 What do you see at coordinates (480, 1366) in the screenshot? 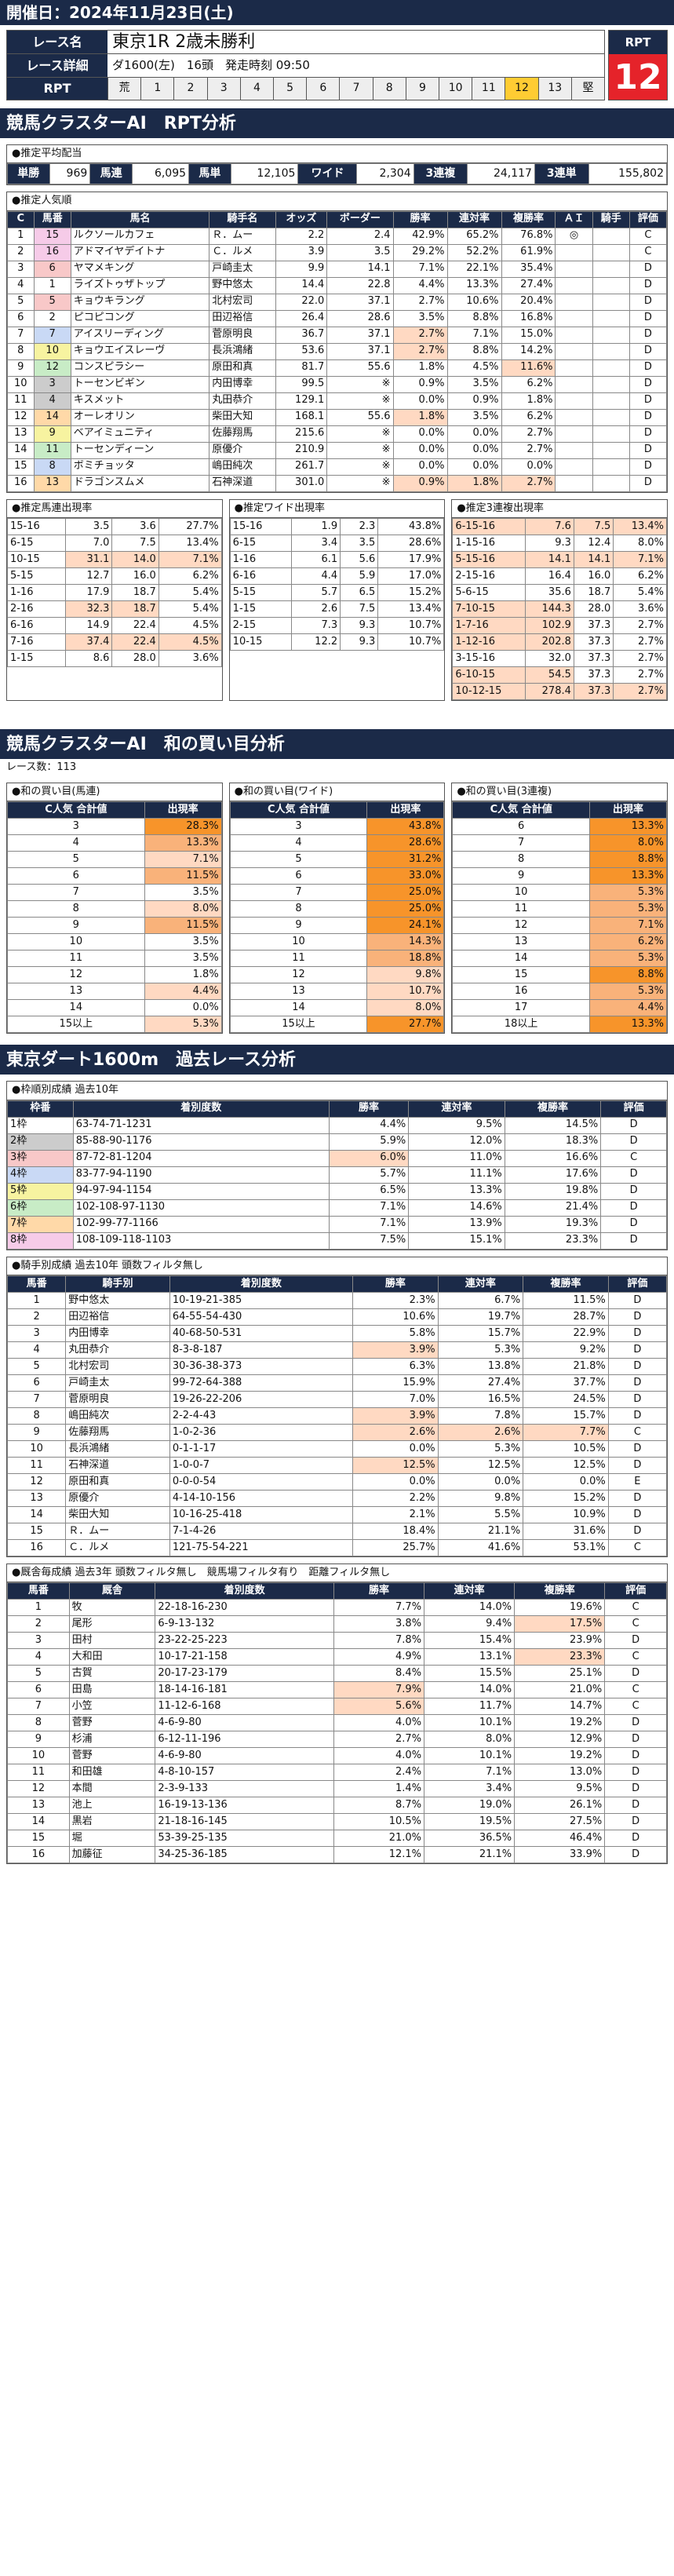
I see `table-cell: 13.8%` at bounding box center [480, 1366].